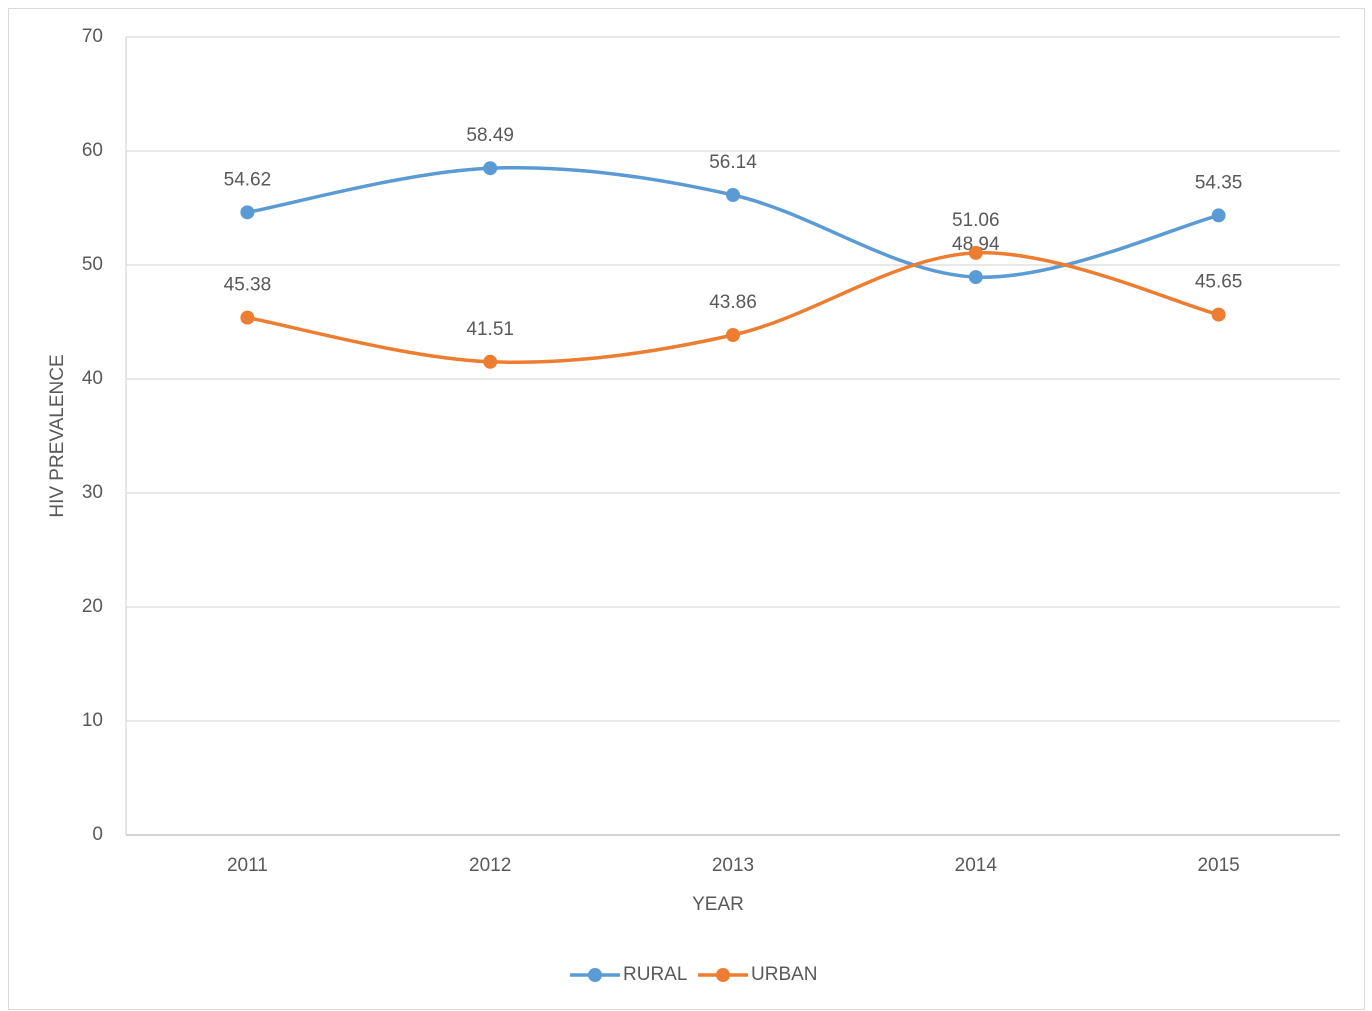 The image size is (1372, 1011). Describe the element at coordinates (57, 435) in the screenshot. I see `y-axis-title: HIV PREVALENCE` at that location.